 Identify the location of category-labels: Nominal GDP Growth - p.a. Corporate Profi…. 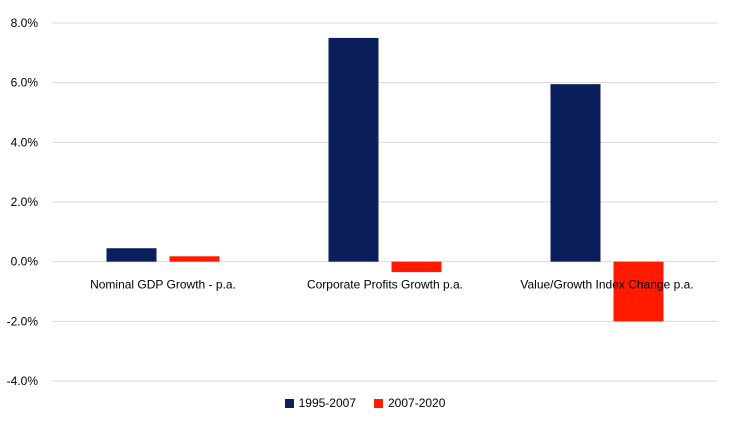
(392, 285).